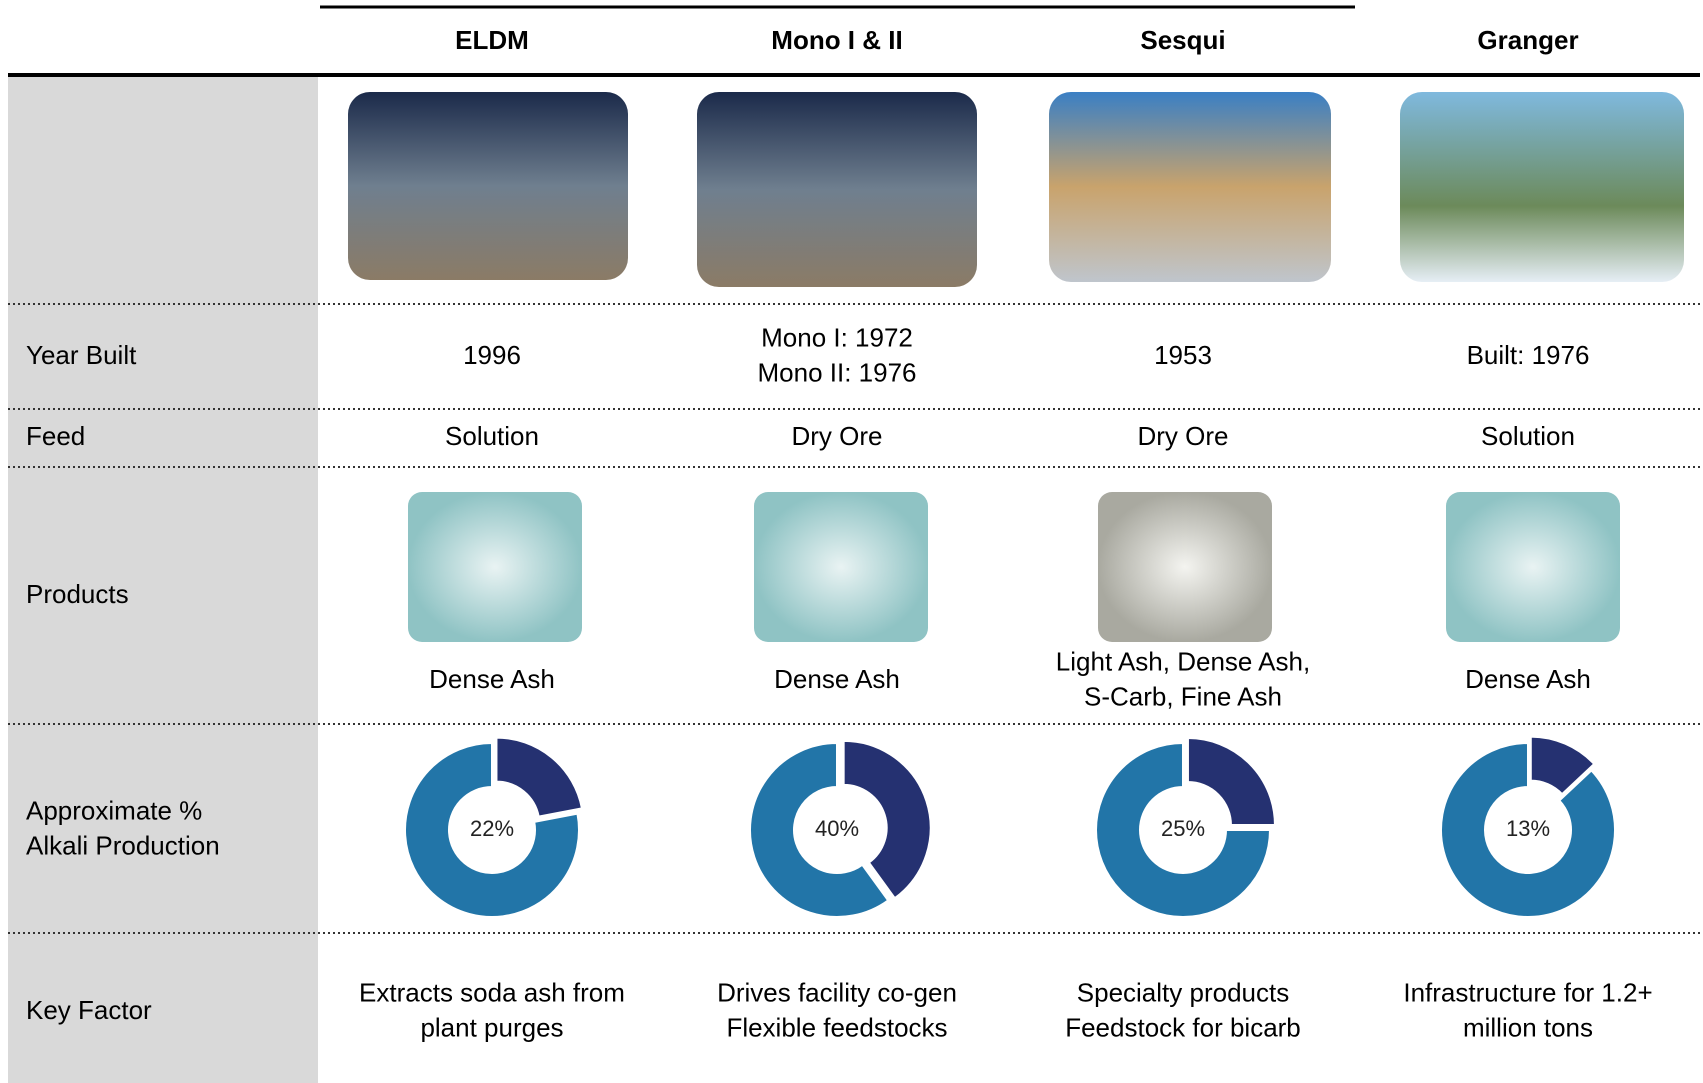  Describe the element at coordinates (81, 355) in the screenshot. I see `row-label: Year Built` at that location.